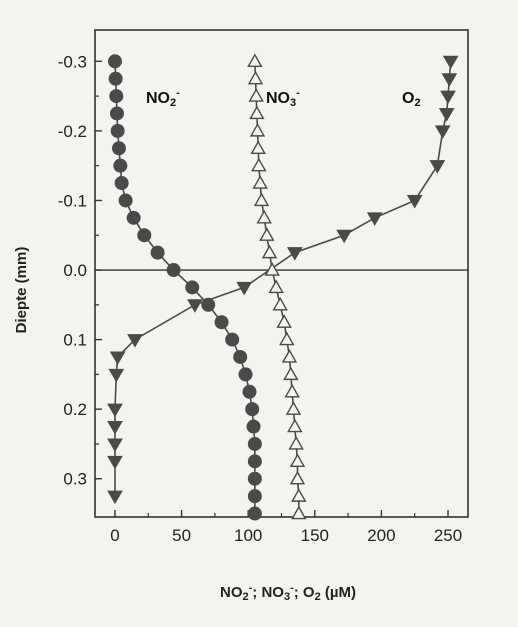  I want to click on y-tick-label: 0.2, so click(75, 409).